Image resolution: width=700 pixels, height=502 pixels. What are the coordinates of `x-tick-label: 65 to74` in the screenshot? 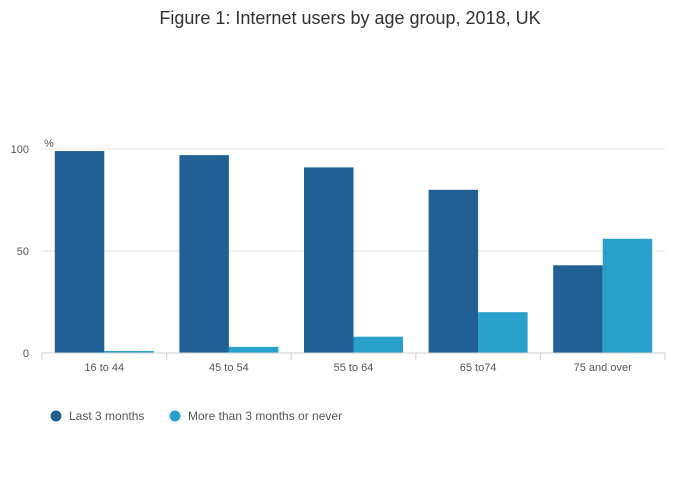 It's located at (478, 368).